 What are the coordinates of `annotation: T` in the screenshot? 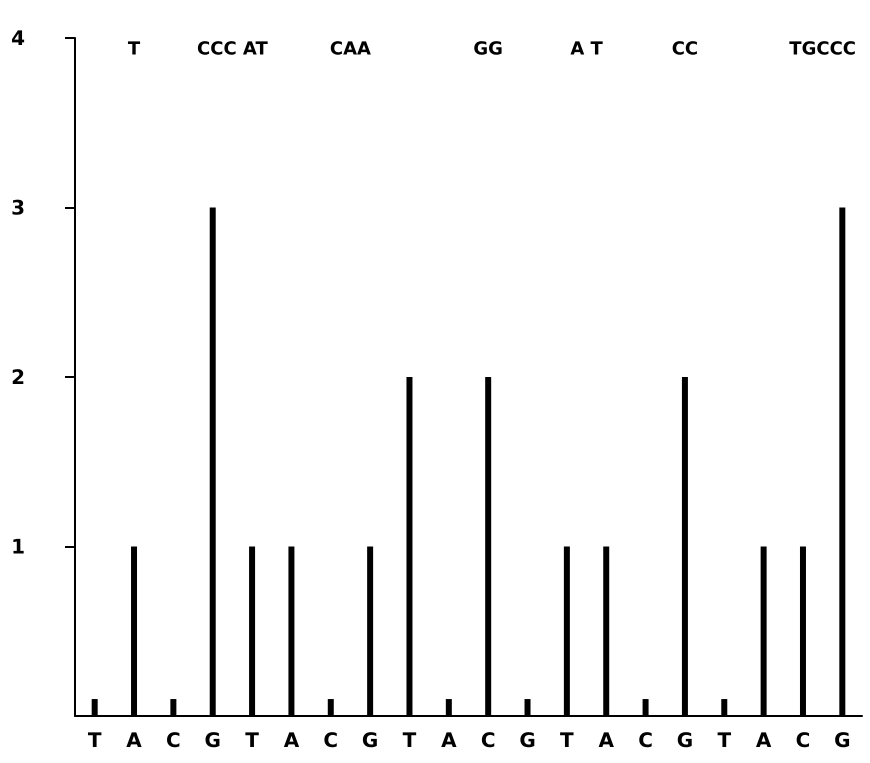 It's located at (134, 49).